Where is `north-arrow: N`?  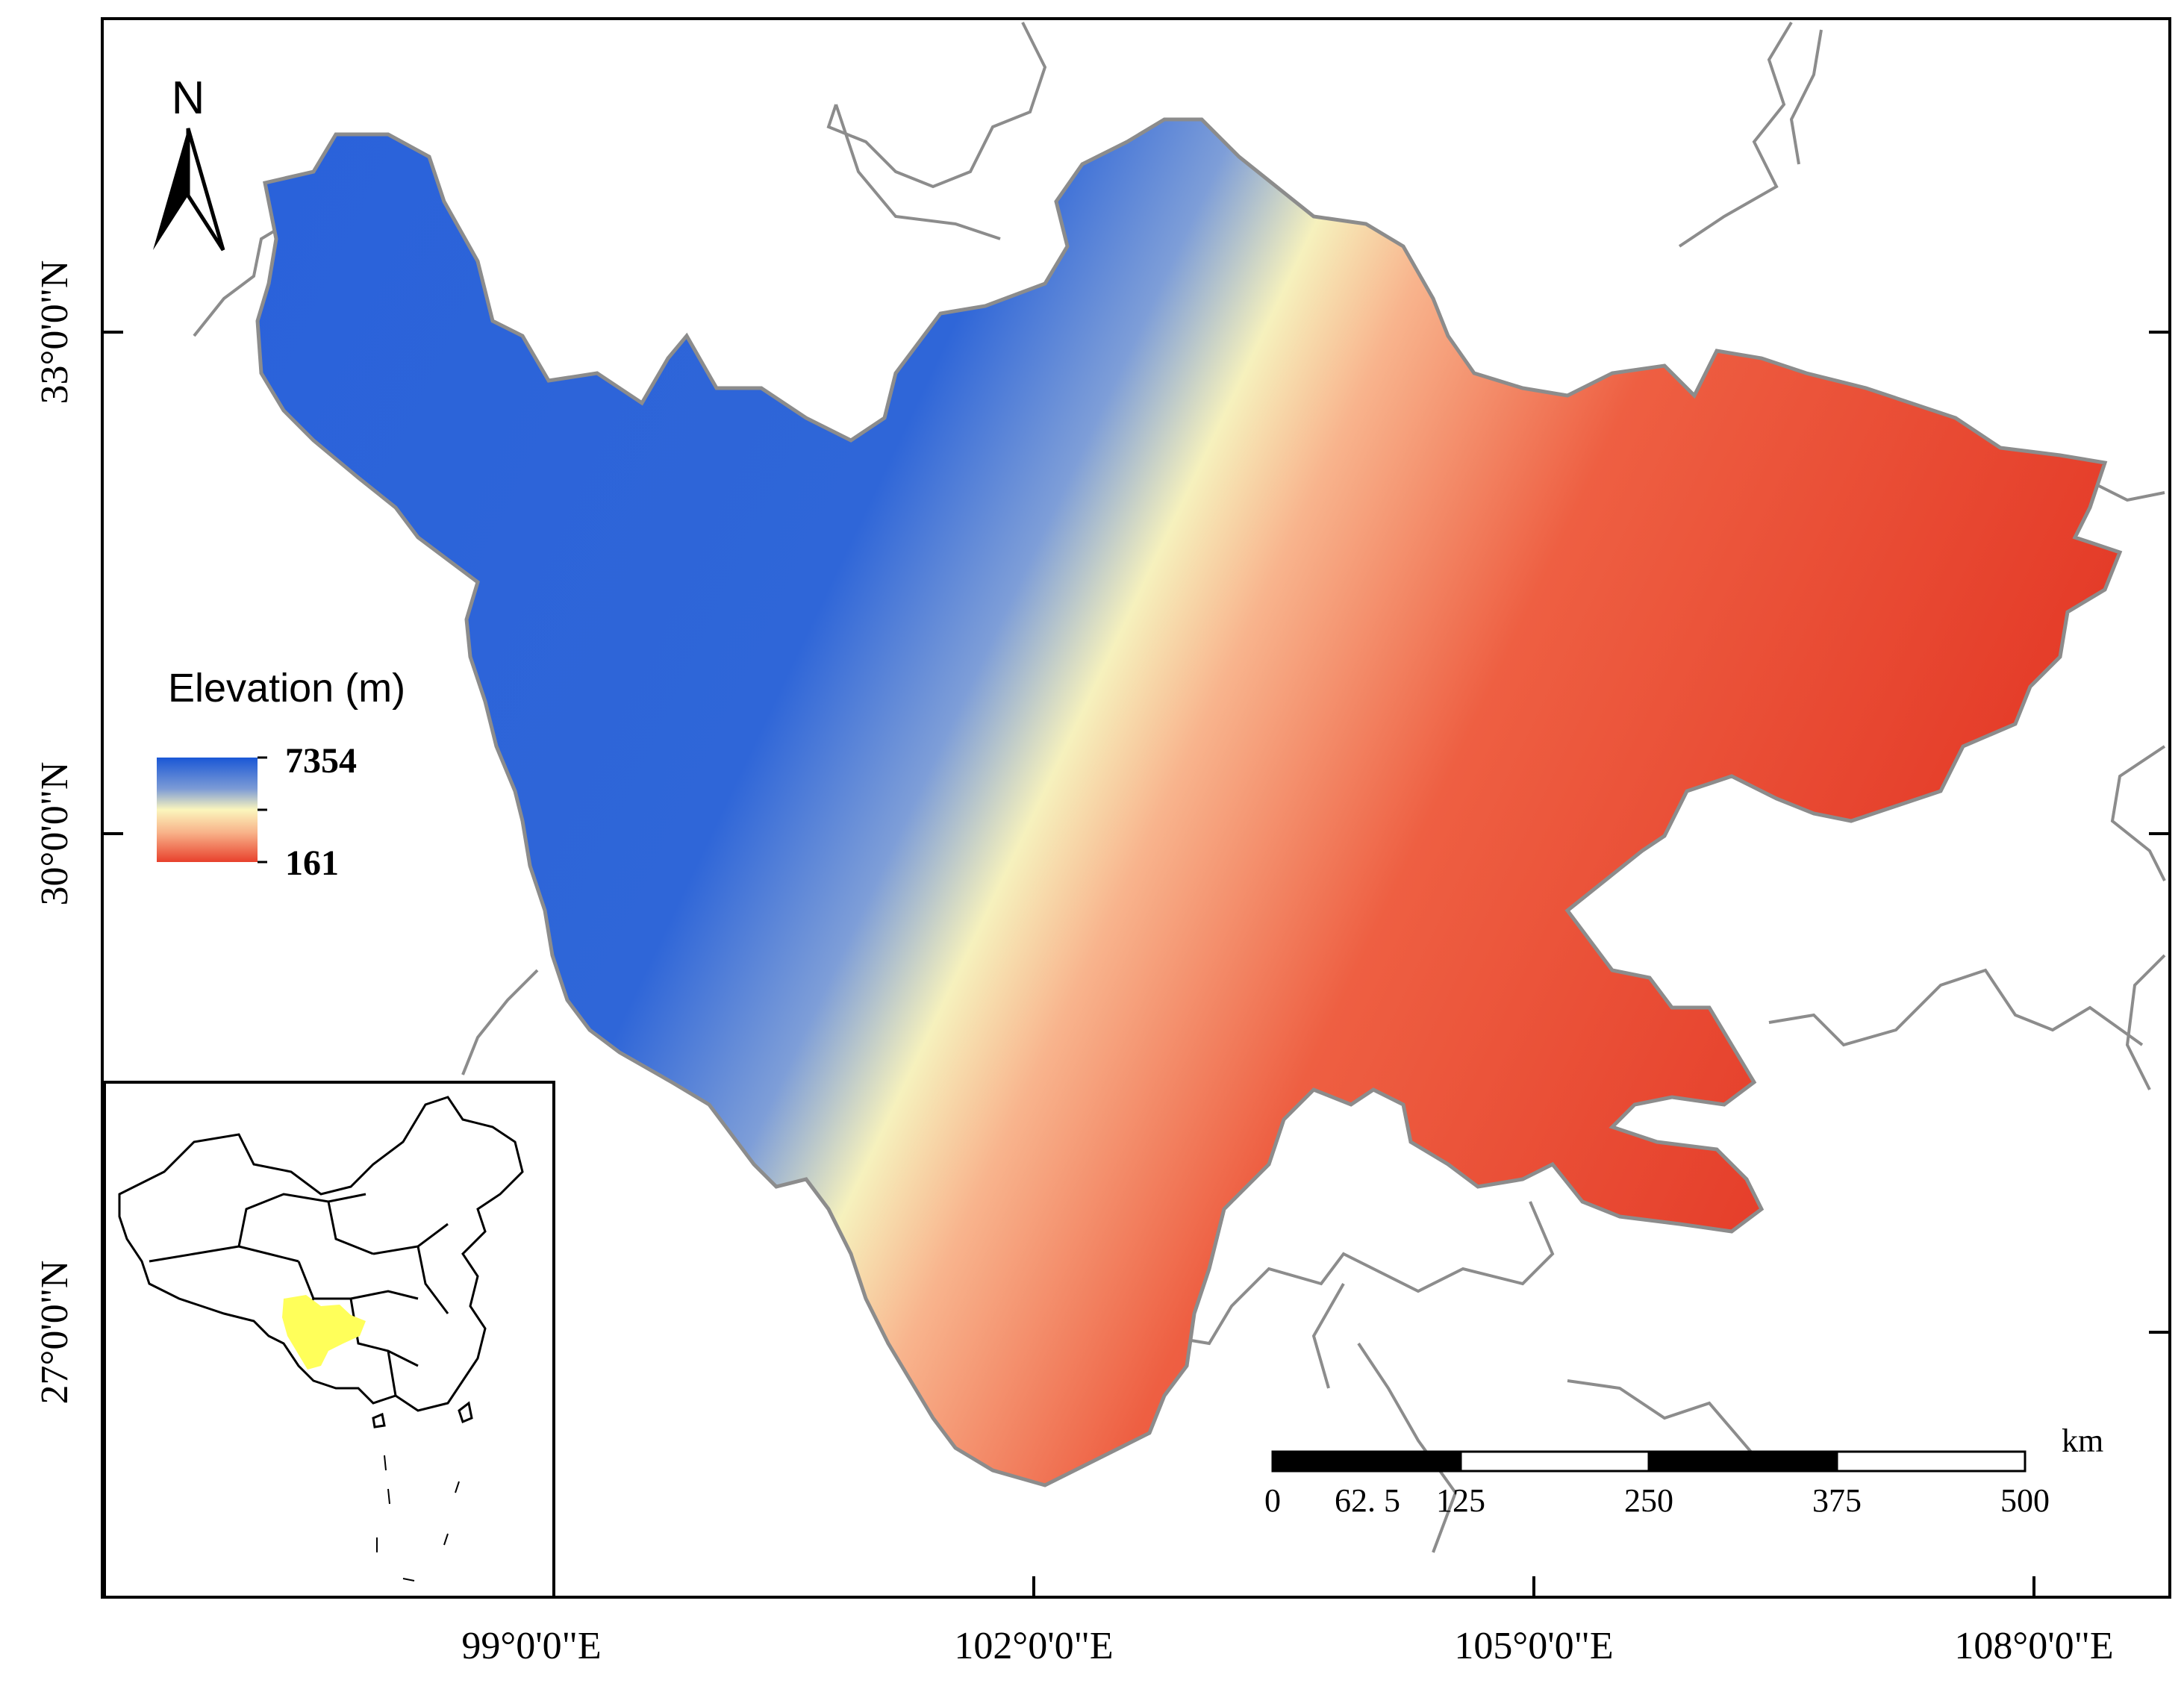 north-arrow: N is located at coordinates (189, 162).